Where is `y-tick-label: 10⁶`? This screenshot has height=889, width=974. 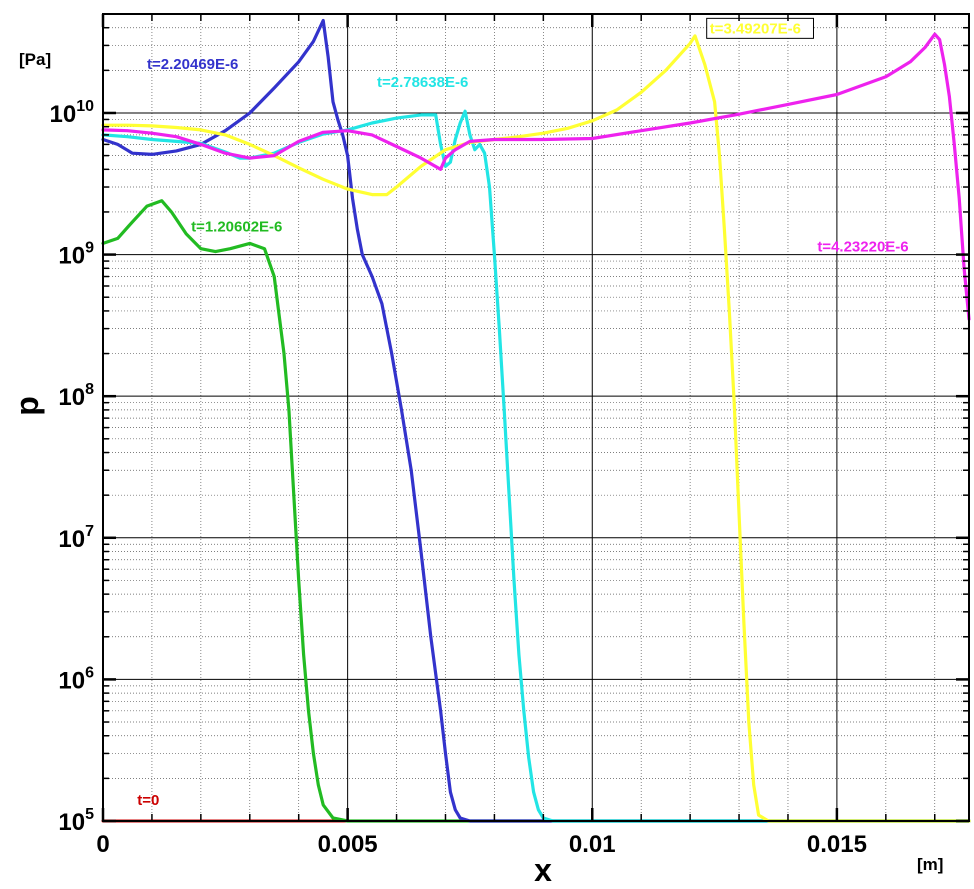
y-tick-label: 10⁶ is located at coordinates (76, 679).